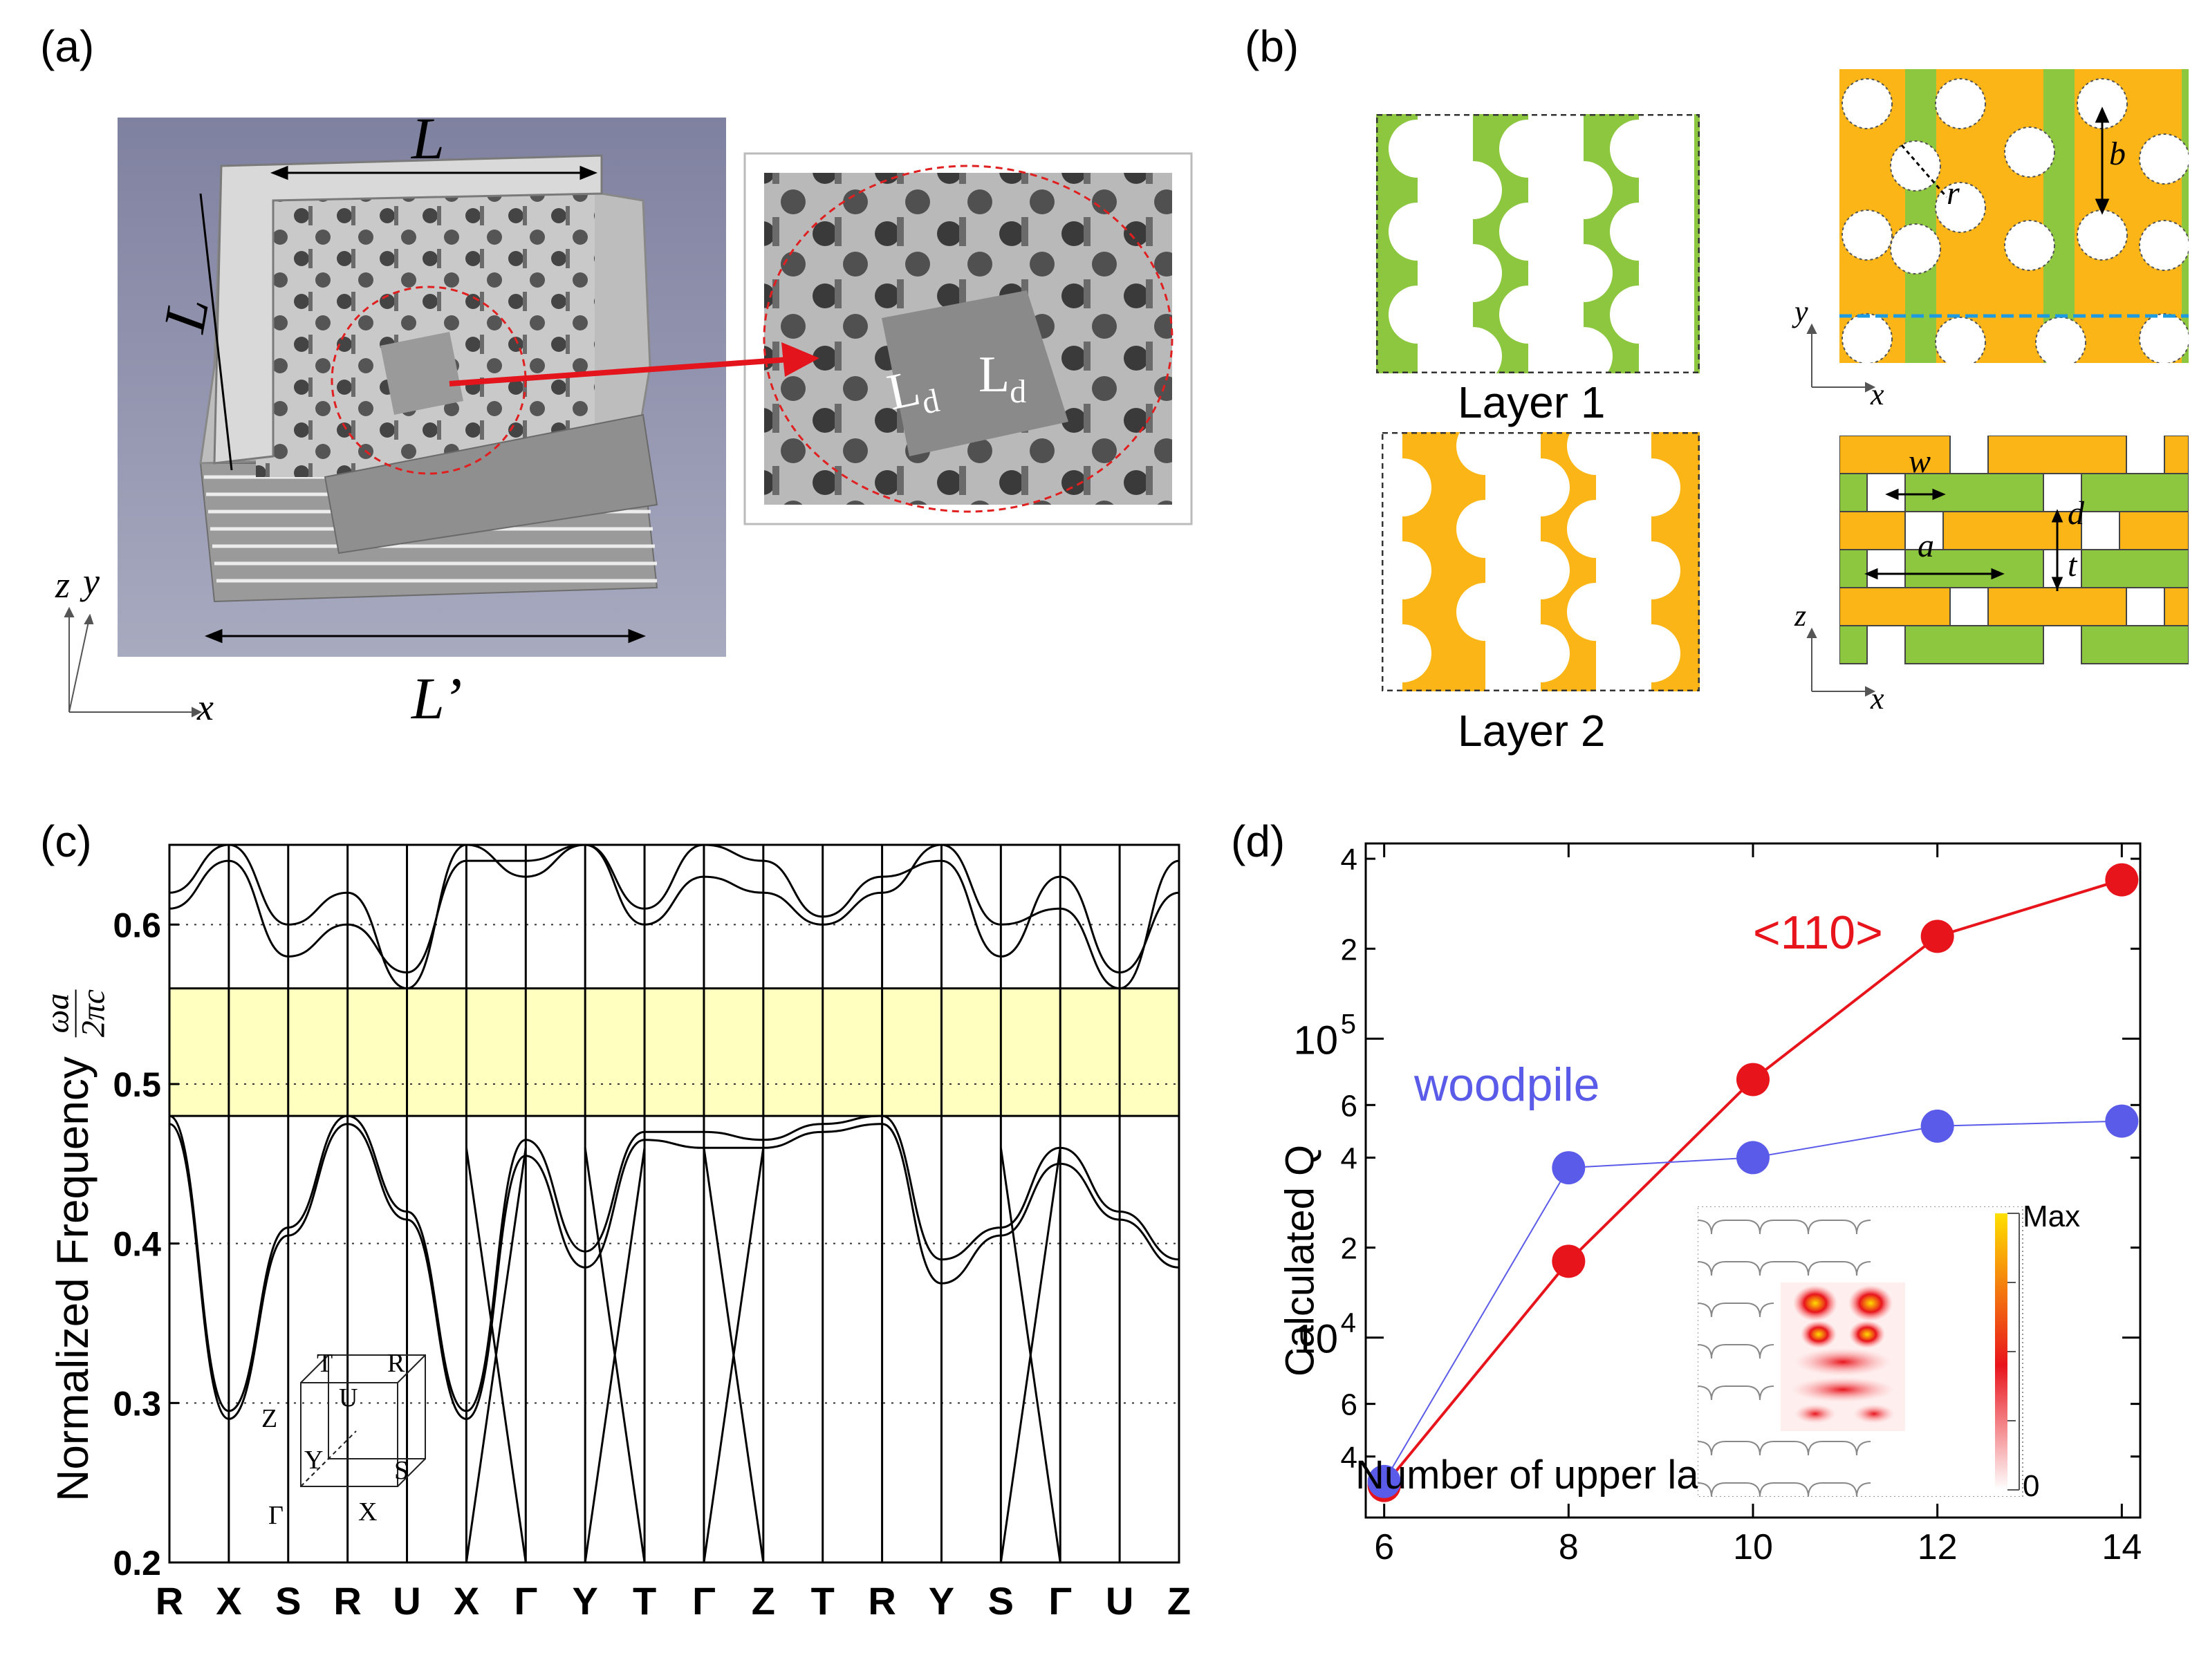 Image resolution: width=2208 pixels, height=1680 pixels. What do you see at coordinates (2076, 513) in the screenshot?
I see `label-d: d` at bounding box center [2076, 513].